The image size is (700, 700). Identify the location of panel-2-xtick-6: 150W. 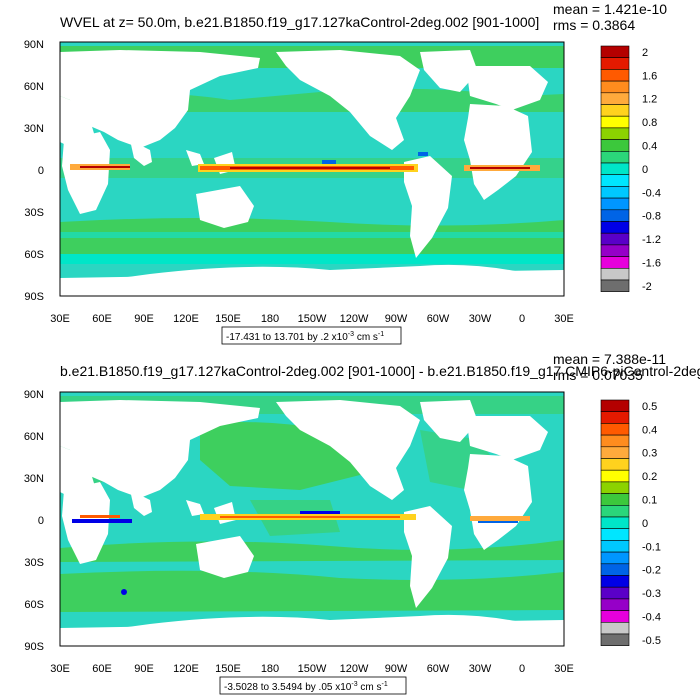
(312, 669).